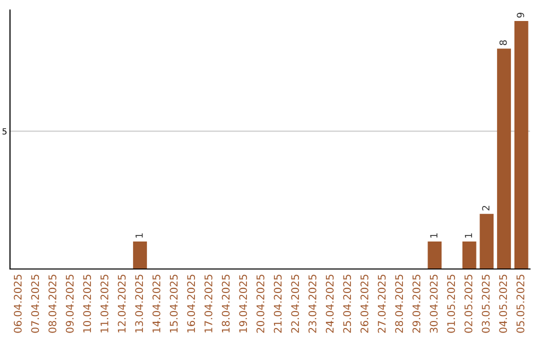 Image resolution: width=540 pixels, height=340 pixels. Describe the element at coordinates (104, 303) in the screenshot. I see `x-tick-label: 11.04.2025` at that location.